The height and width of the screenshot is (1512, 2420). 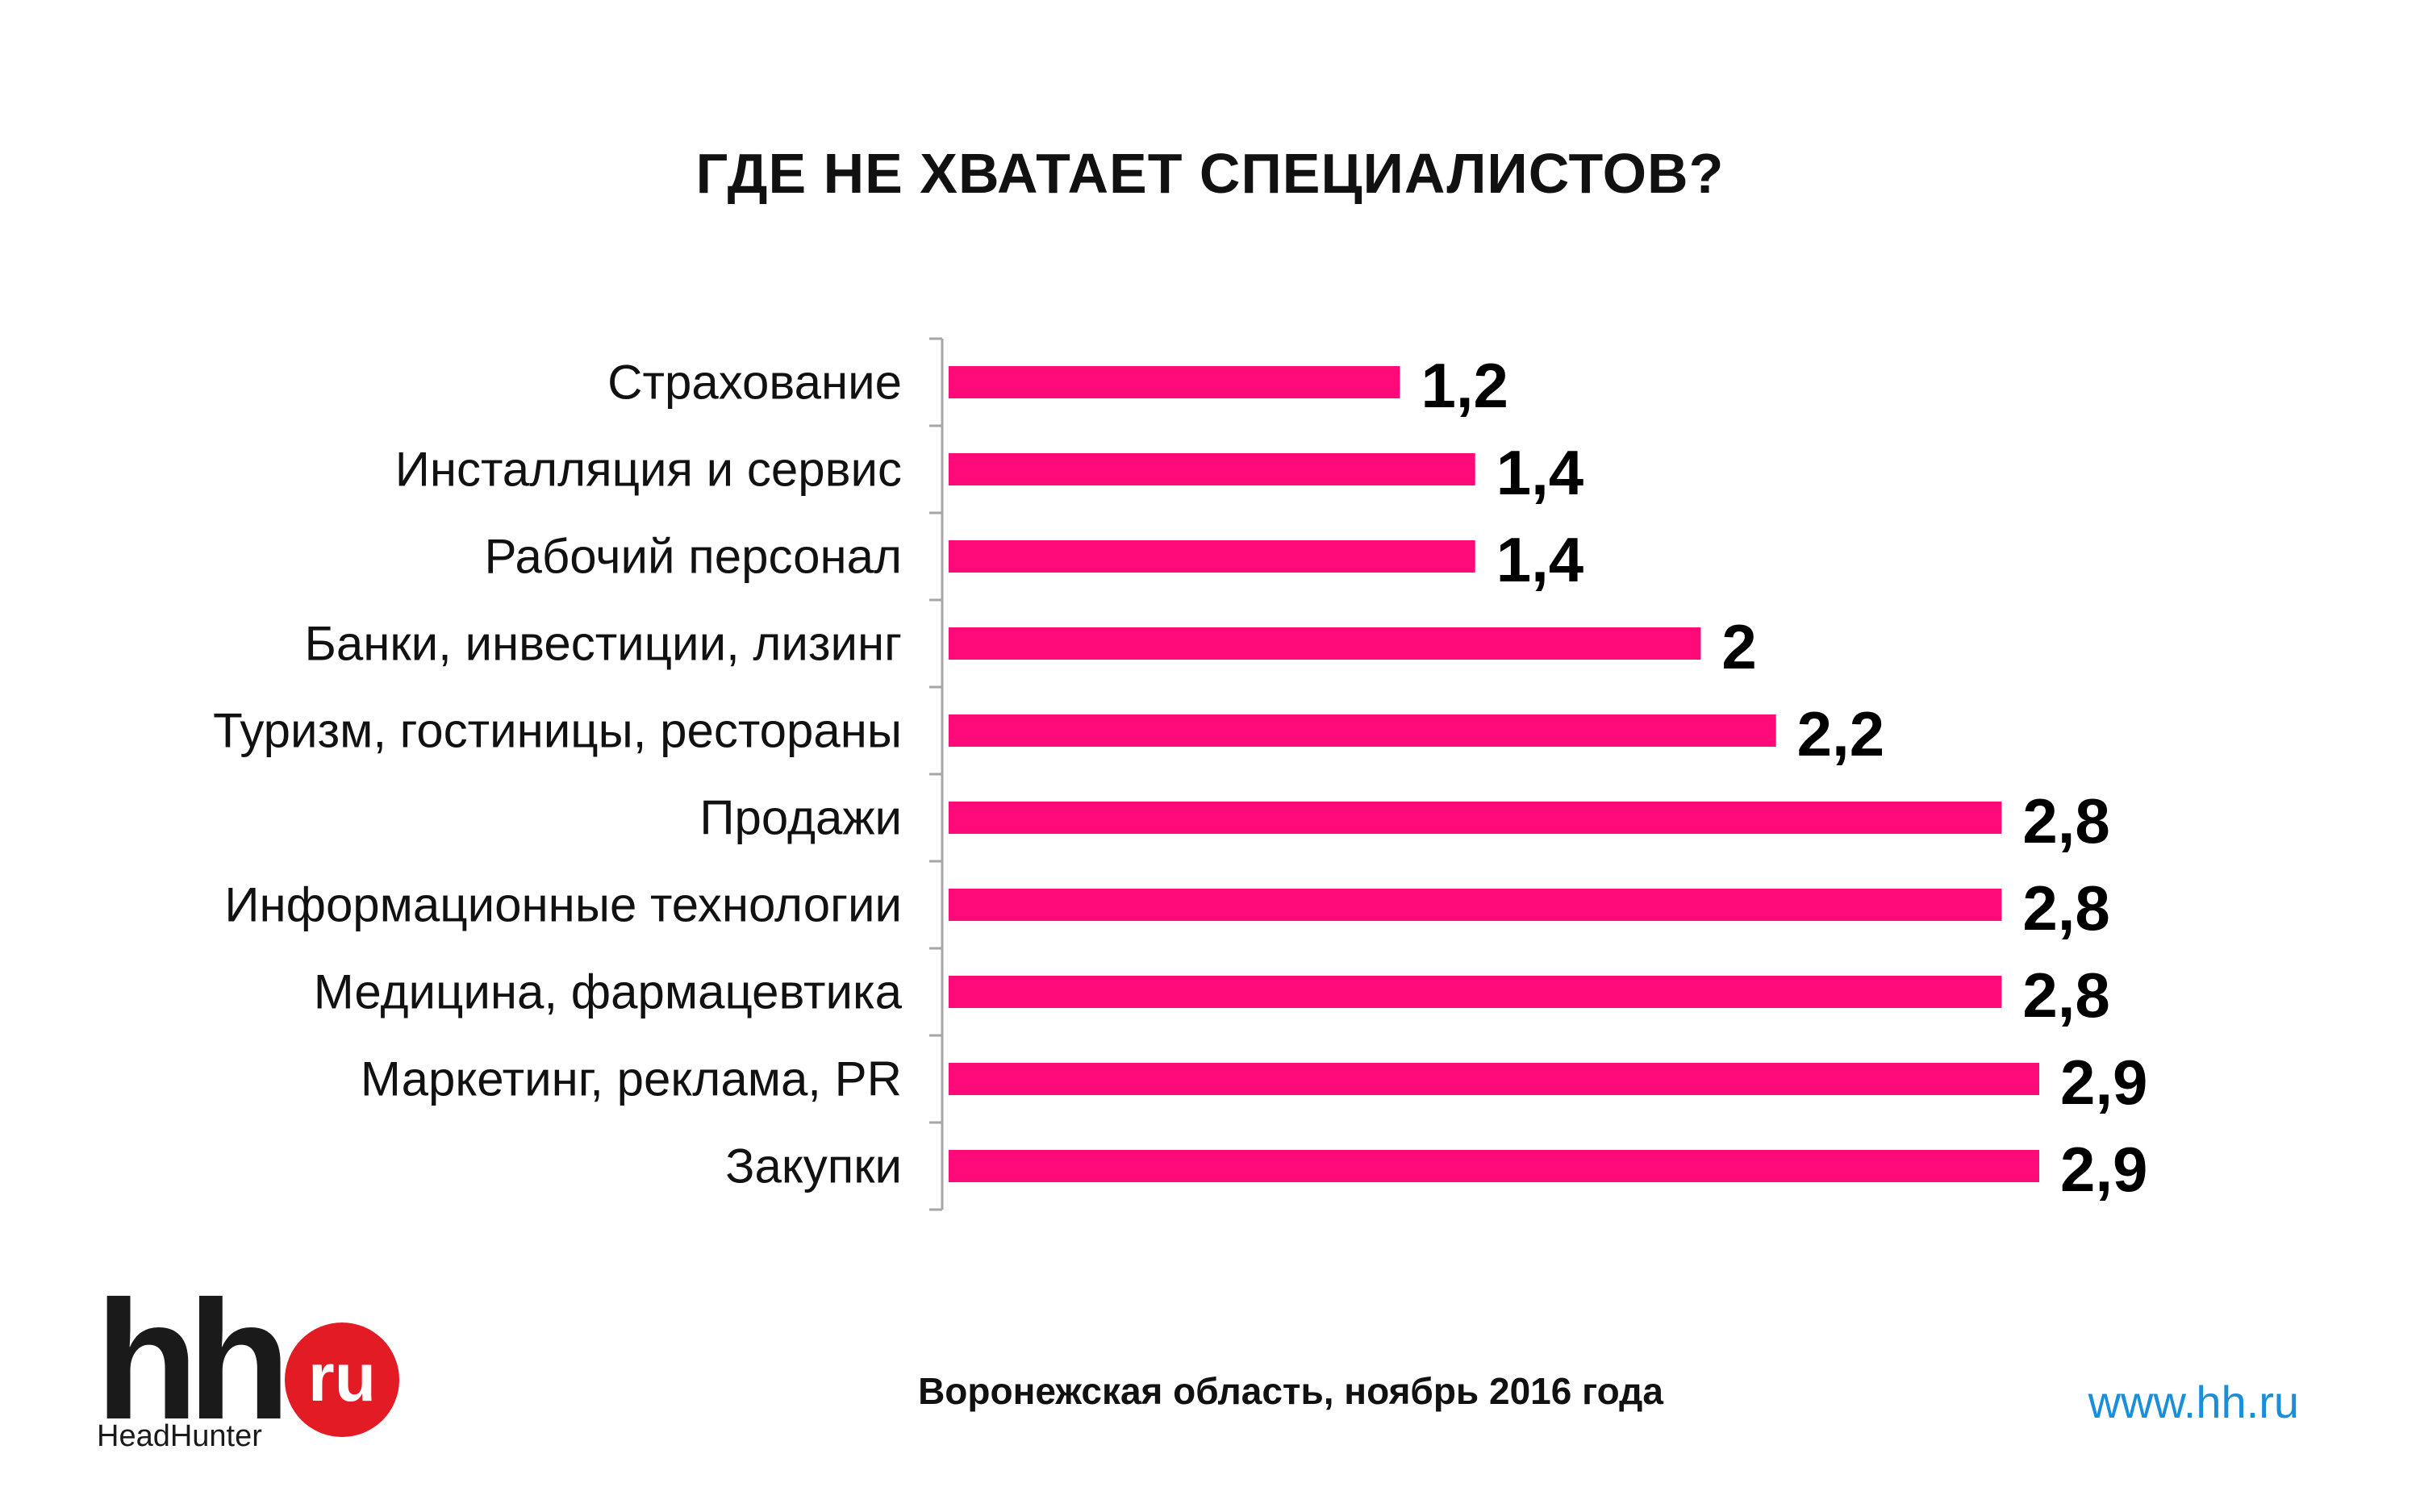 I want to click on category-label: Страхование, so click(x=754, y=383).